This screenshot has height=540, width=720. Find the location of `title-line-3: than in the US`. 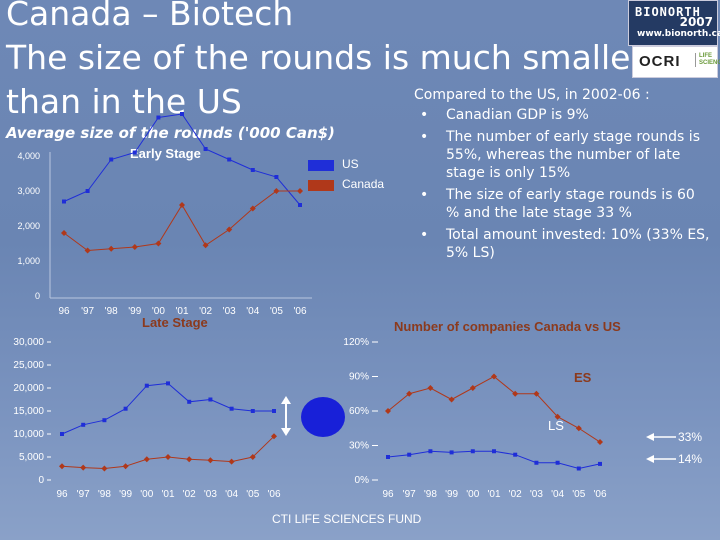

title-line-3: than in the US is located at coordinates (124, 101).